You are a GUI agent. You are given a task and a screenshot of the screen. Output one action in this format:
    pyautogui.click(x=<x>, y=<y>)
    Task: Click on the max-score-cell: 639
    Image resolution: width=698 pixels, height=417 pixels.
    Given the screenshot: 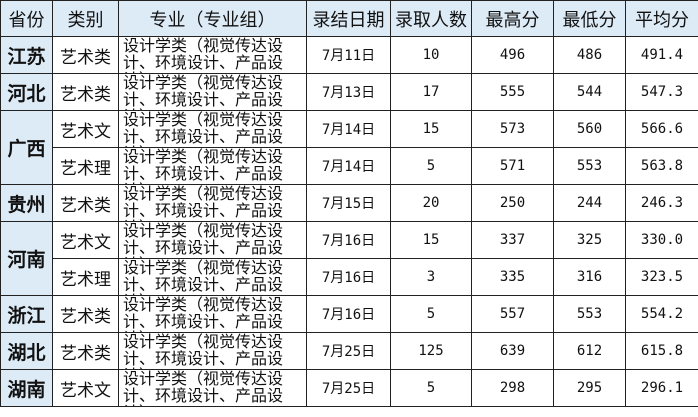 What is the action you would take?
    pyautogui.click(x=512, y=351)
    